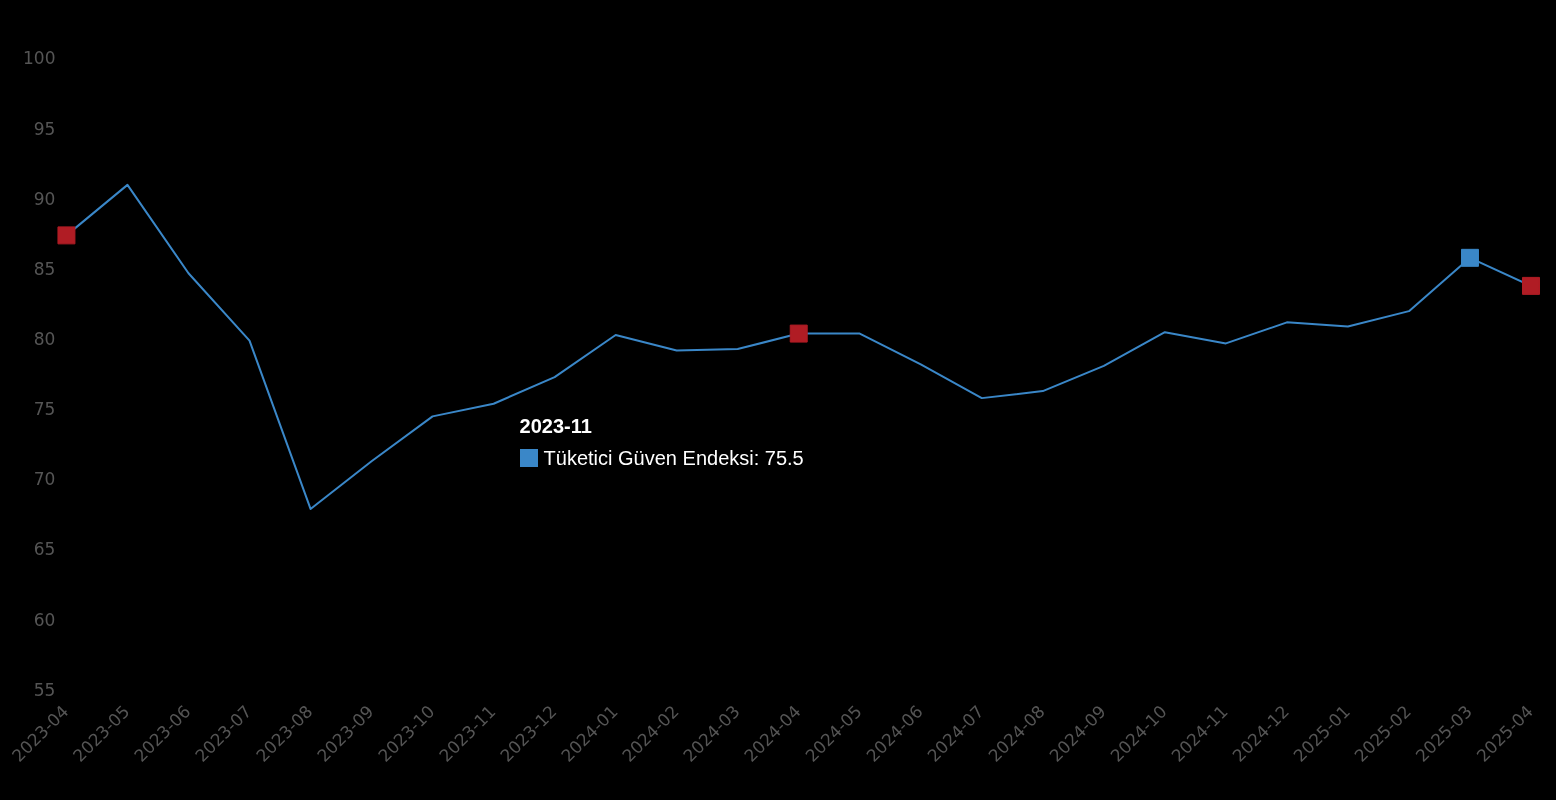 The image size is (1556, 800). What do you see at coordinates (39, 58) in the screenshot?
I see `y-tick-label: 100` at bounding box center [39, 58].